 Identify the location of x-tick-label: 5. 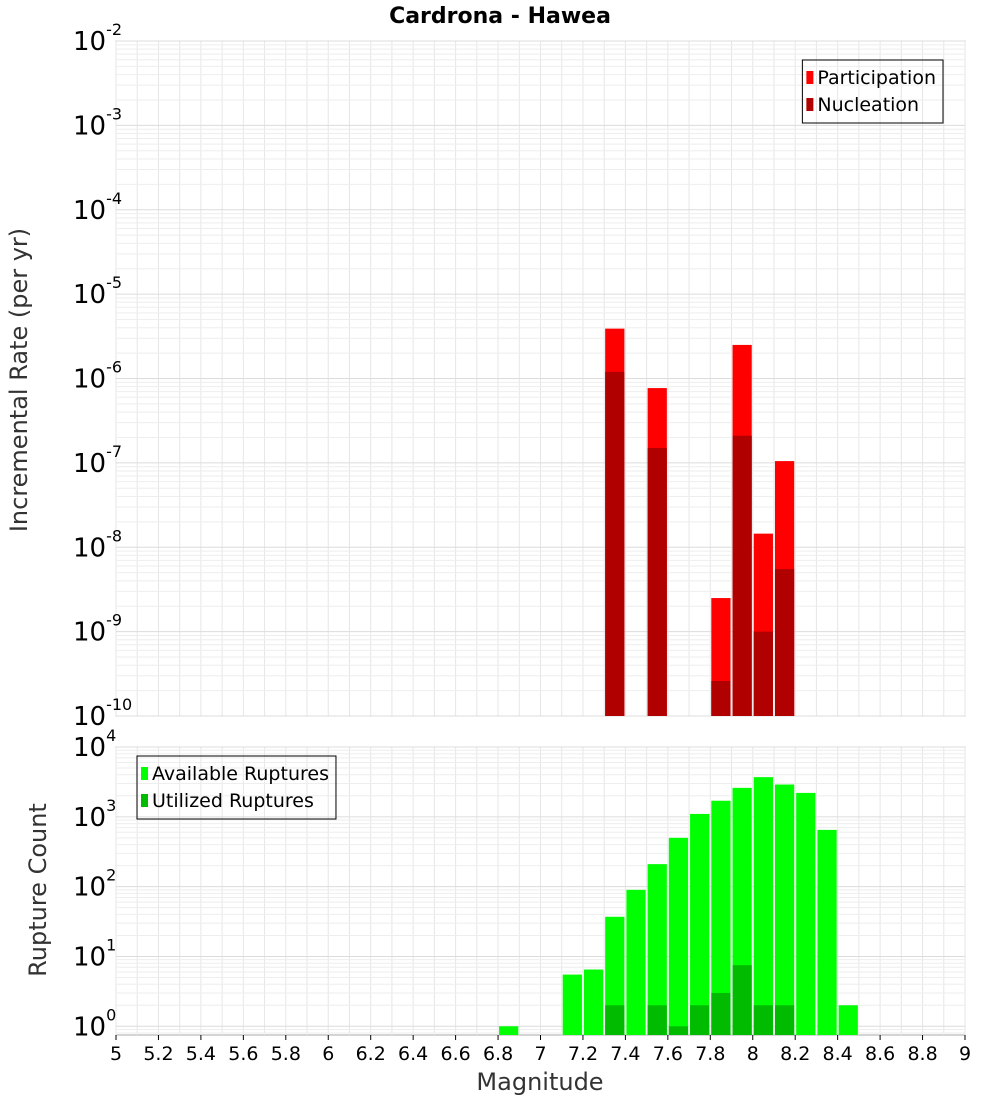
(116, 1054).